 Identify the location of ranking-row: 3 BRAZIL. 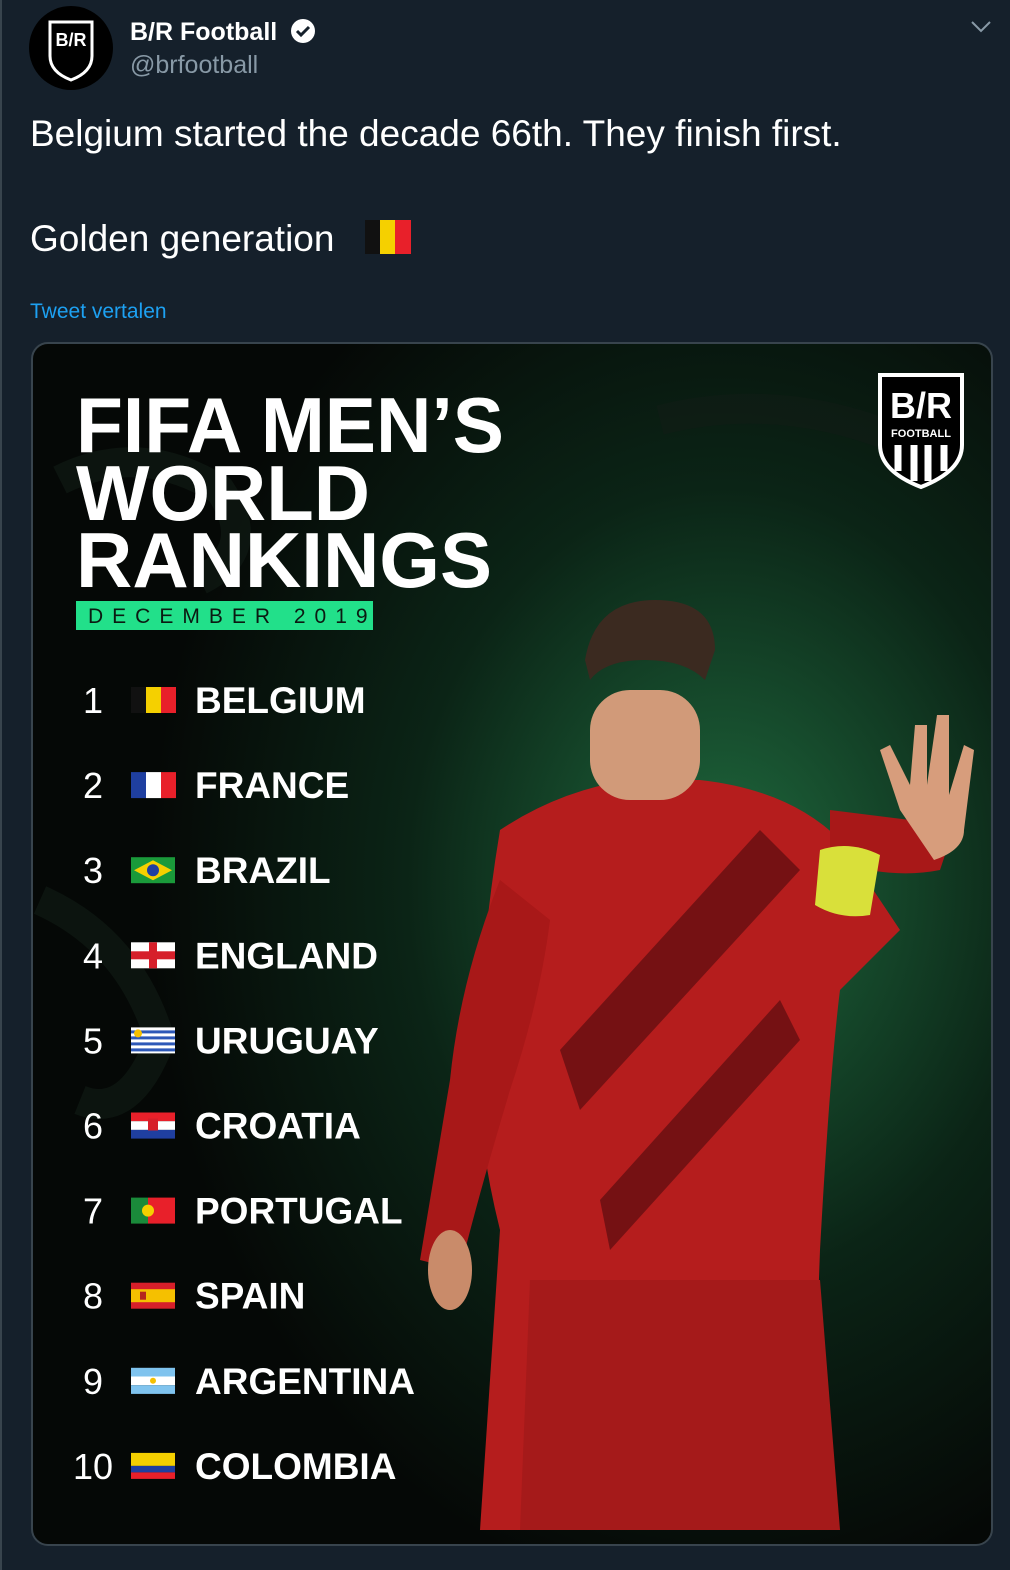
(207, 870).